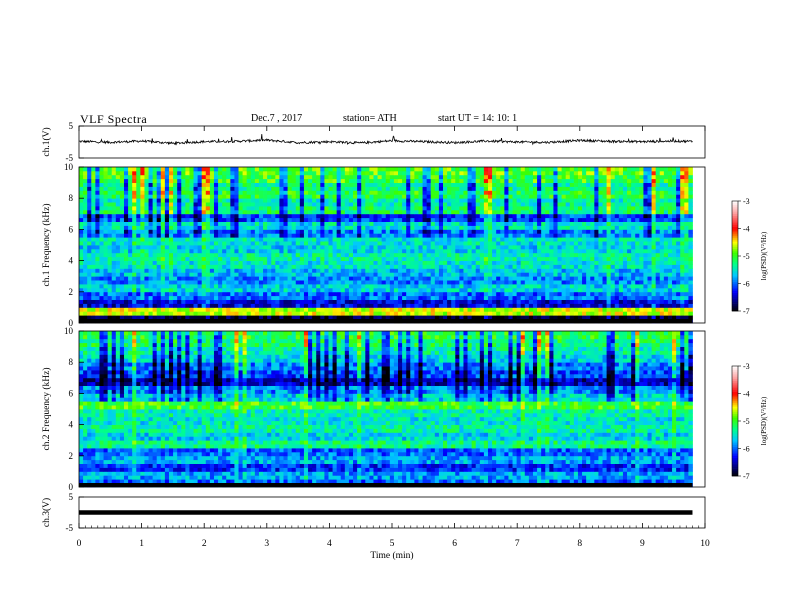  I want to click on colorbar-ch2-tick-label: -7, so click(746, 476).